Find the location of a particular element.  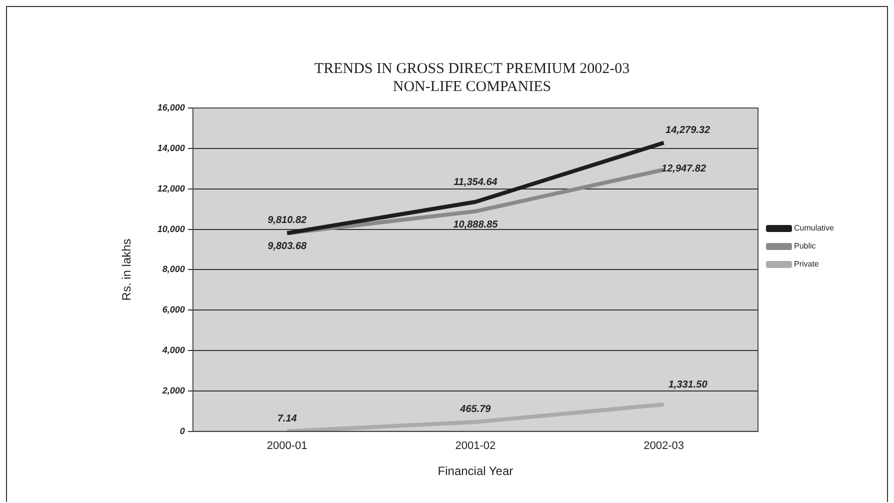

y-tick-label: 4,000 is located at coordinates (173, 350).